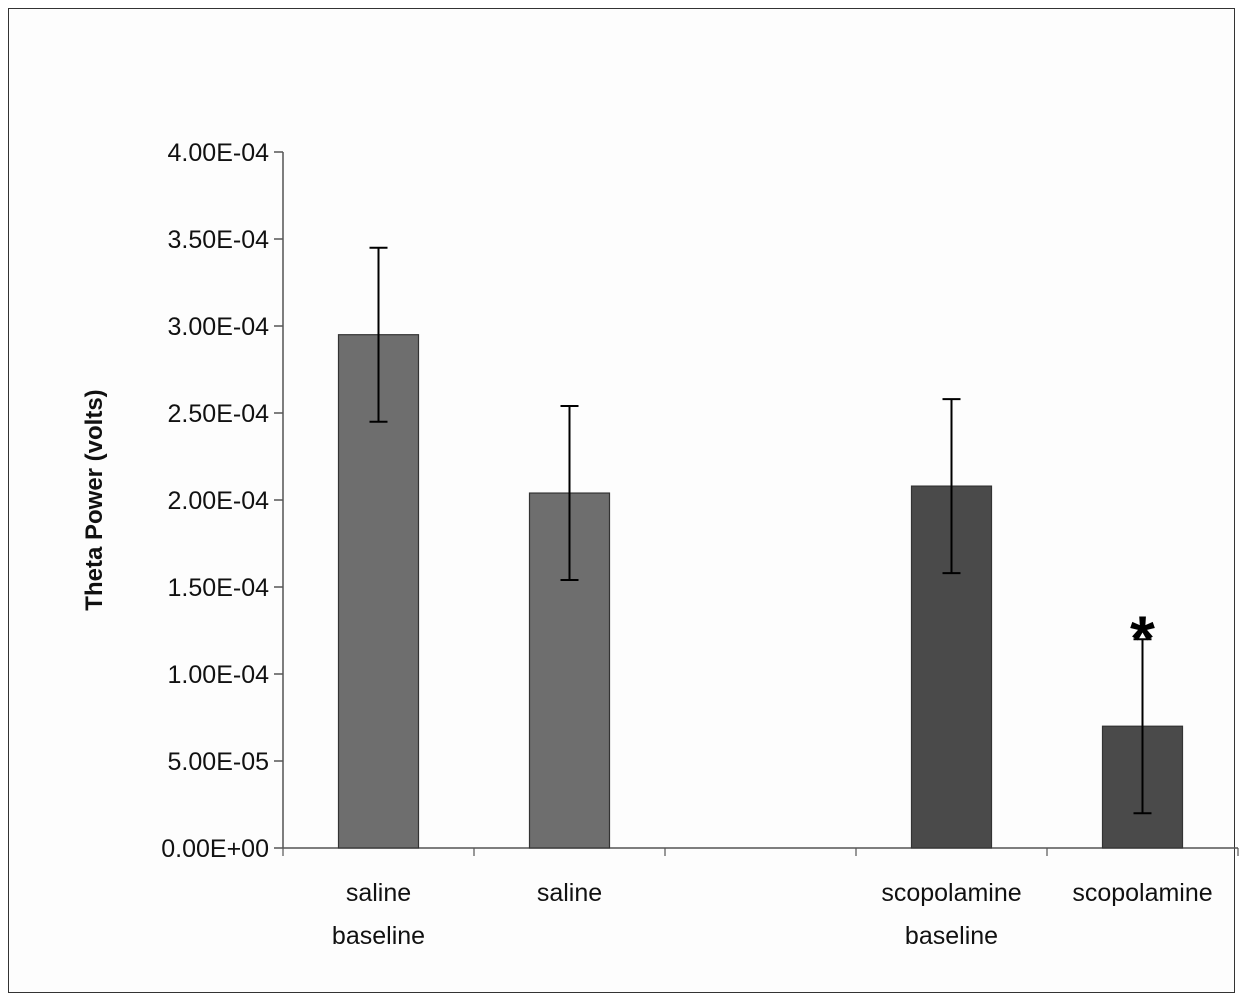 This screenshot has height=1001, width=1243. Describe the element at coordinates (219, 588) in the screenshot. I see `y-tick-label: 1.50E-04` at that location.